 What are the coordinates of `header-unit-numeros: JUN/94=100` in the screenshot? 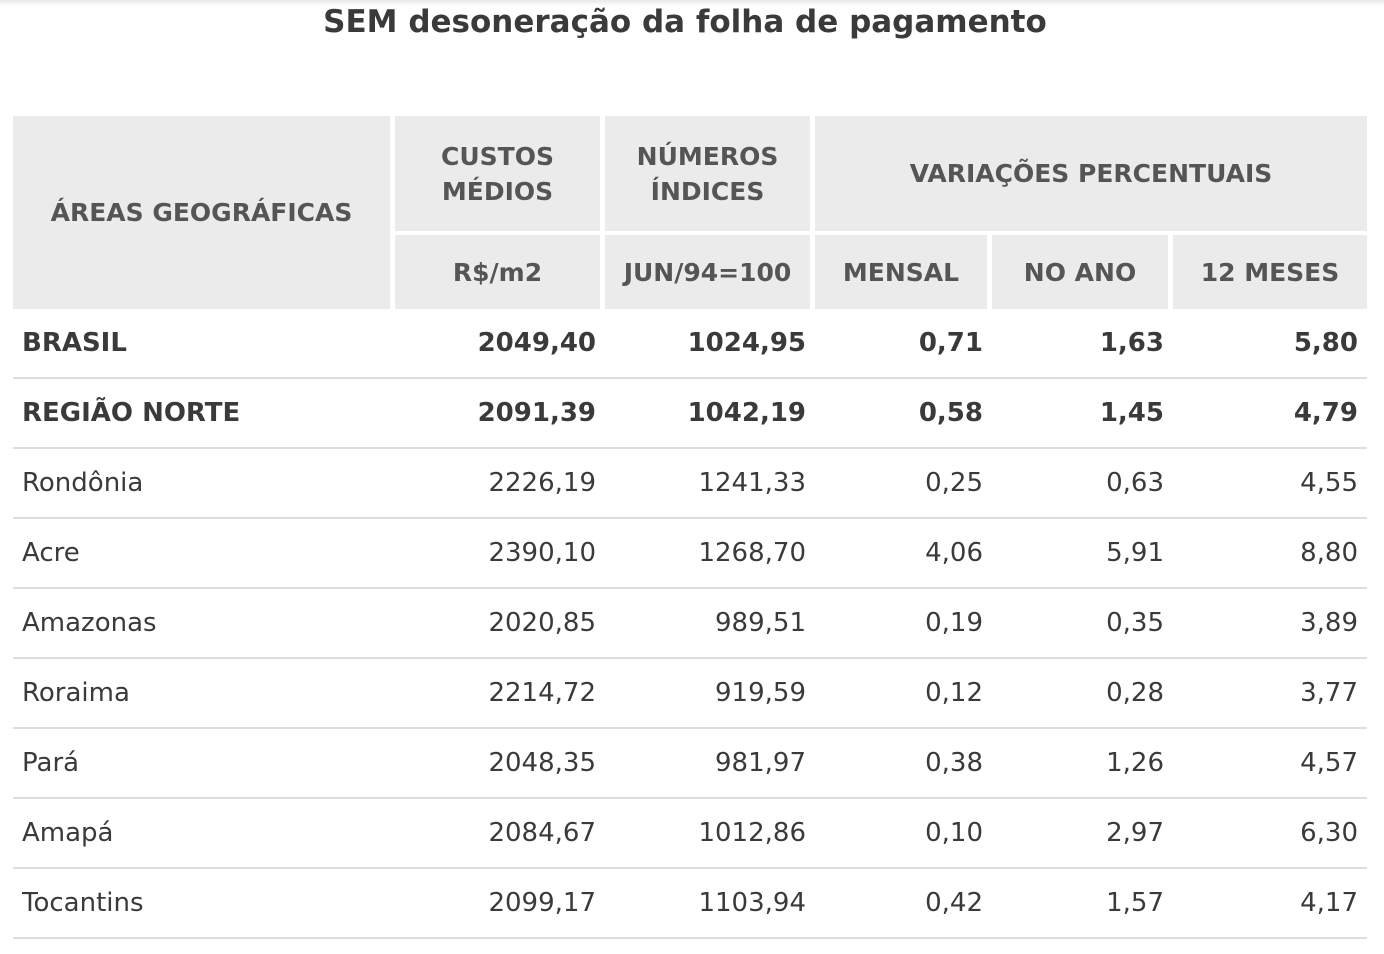 It's located at (710, 270).